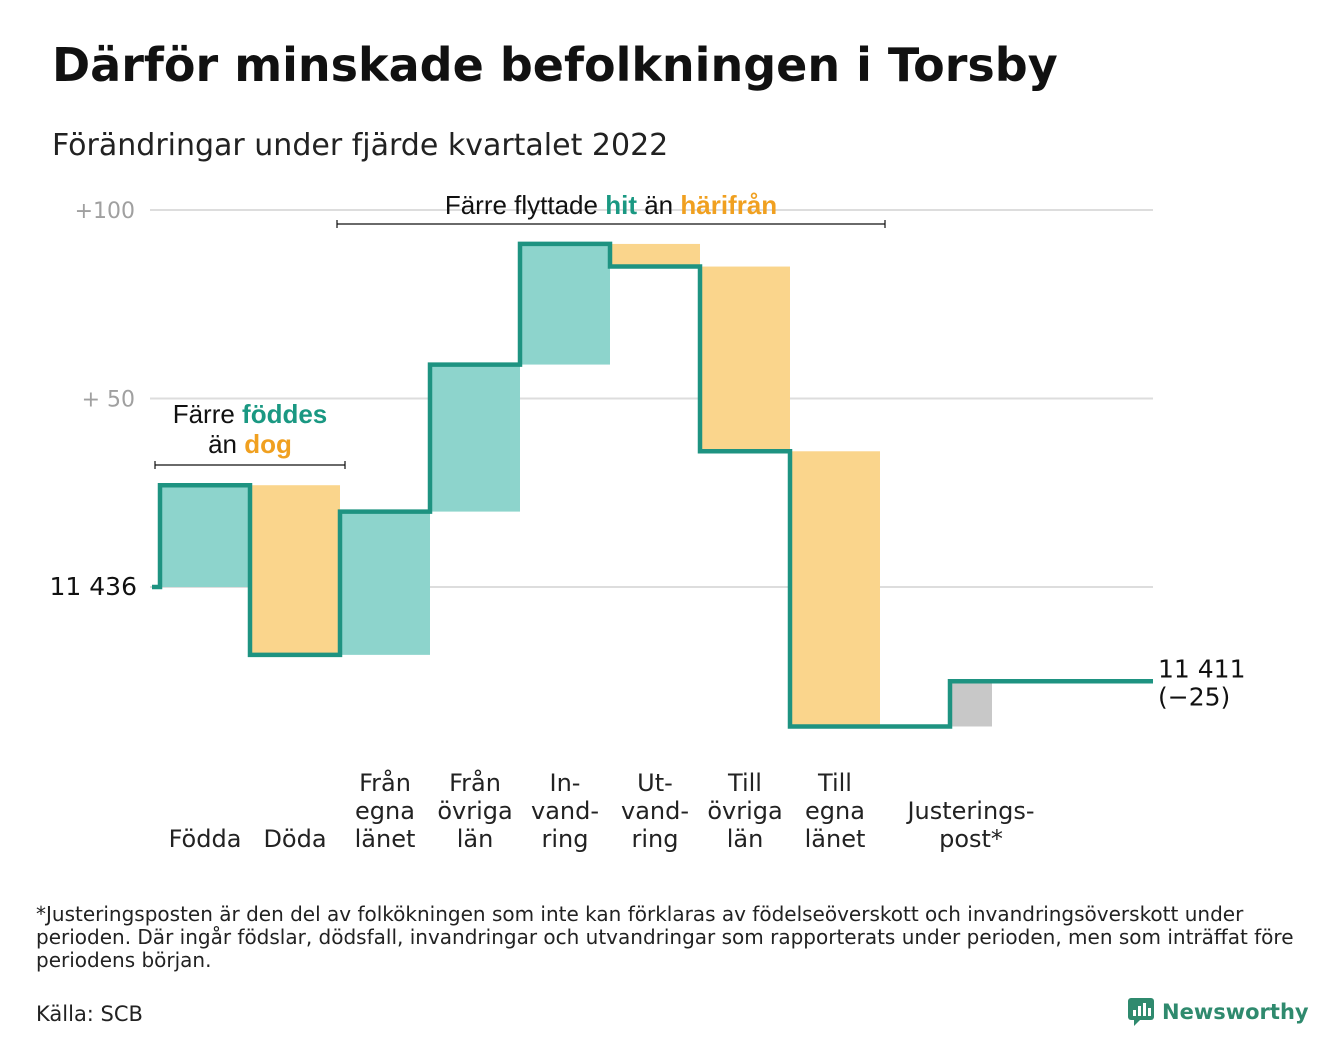 This screenshot has width=1340, height=1060. What do you see at coordinates (658, 205) in the screenshot?
I see `annotation-migration-part: än` at bounding box center [658, 205].